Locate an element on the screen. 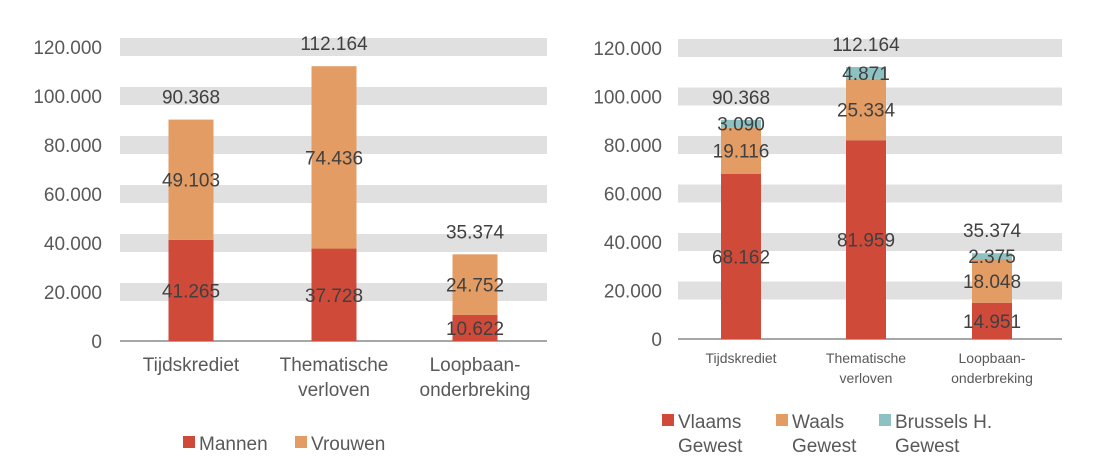 The height and width of the screenshot is (475, 1099). legend-label: Waals is located at coordinates (818, 422).